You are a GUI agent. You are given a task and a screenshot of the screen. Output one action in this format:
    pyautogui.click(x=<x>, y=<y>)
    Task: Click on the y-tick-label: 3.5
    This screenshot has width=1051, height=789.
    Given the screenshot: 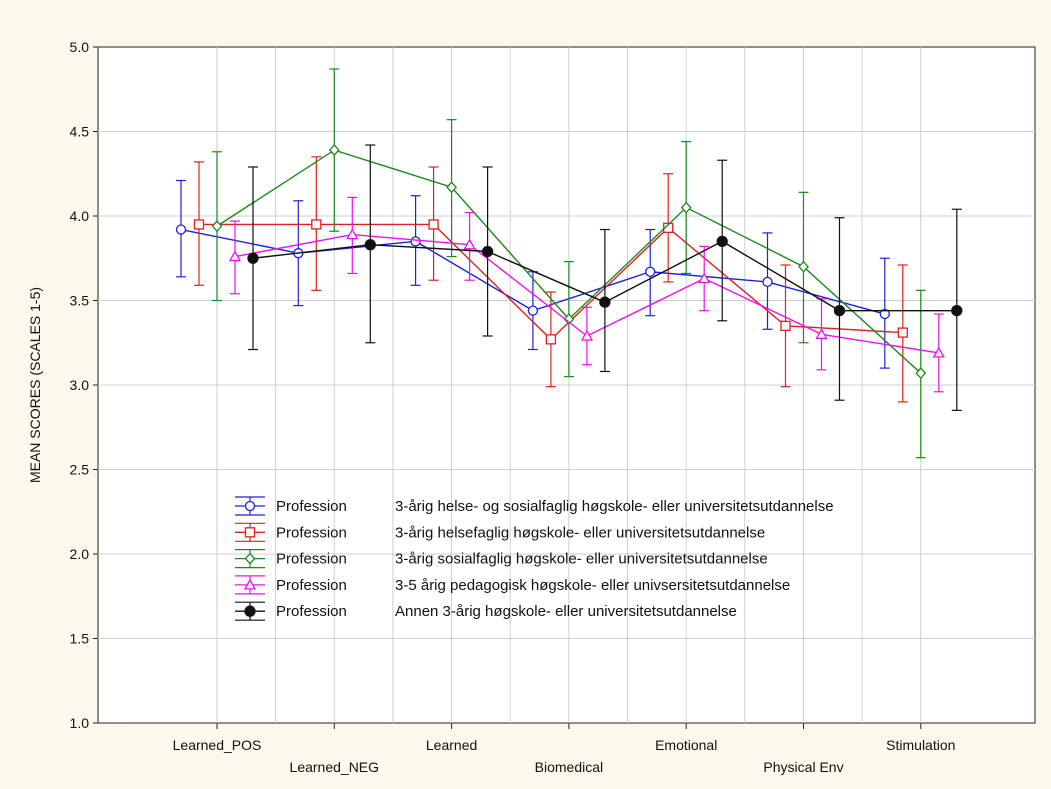 What is the action you would take?
    pyautogui.click(x=80, y=301)
    